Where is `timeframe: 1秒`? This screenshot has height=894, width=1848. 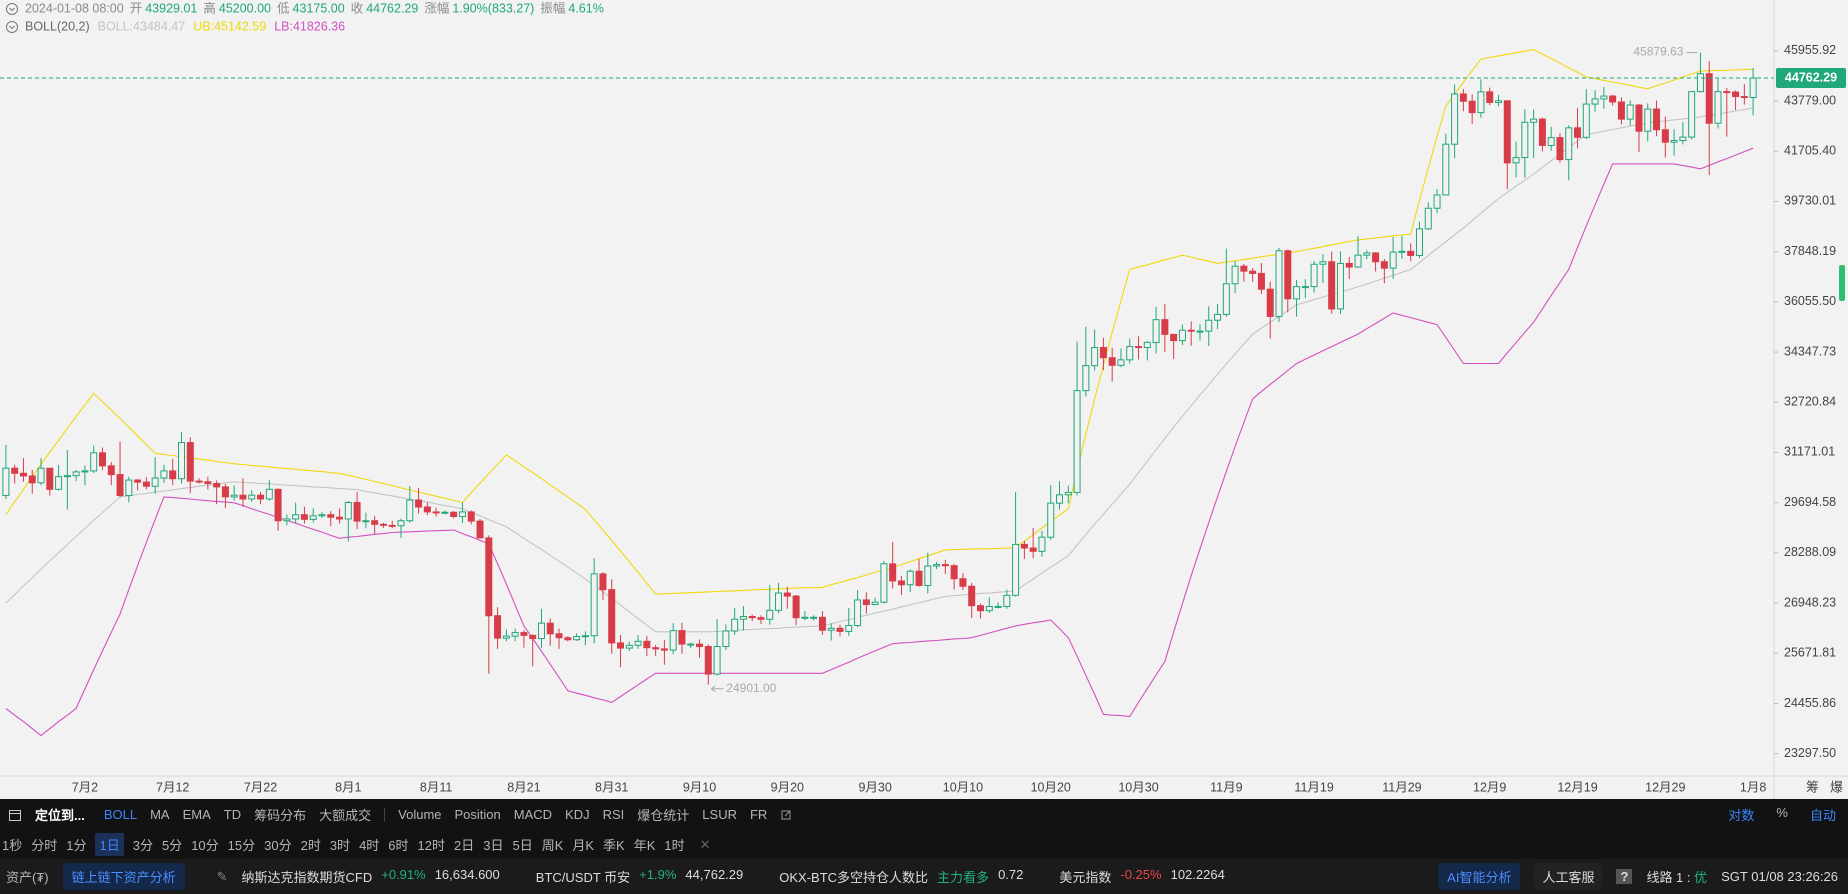
timeframe: 1秒 is located at coordinates (12, 845).